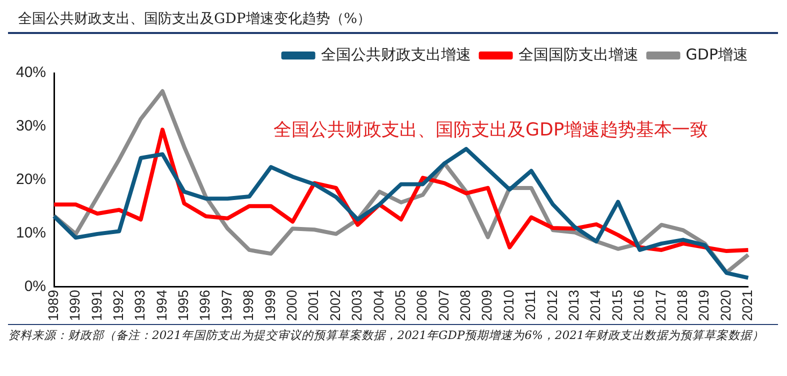  I want to click on x-tick-label: 2012, so click(552, 306).